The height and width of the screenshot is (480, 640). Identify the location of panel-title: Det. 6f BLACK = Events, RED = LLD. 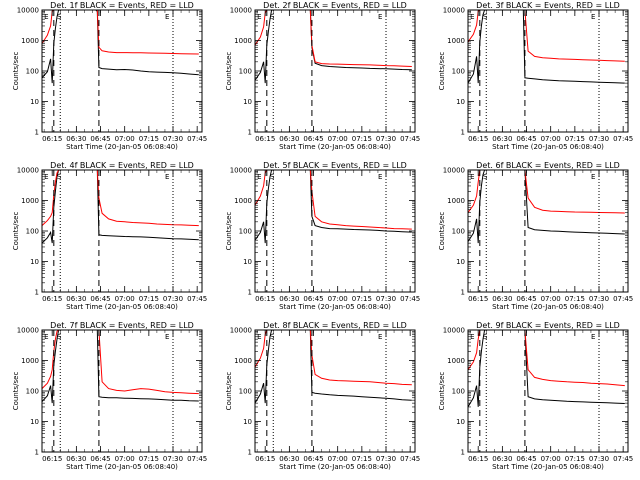
(548, 165).